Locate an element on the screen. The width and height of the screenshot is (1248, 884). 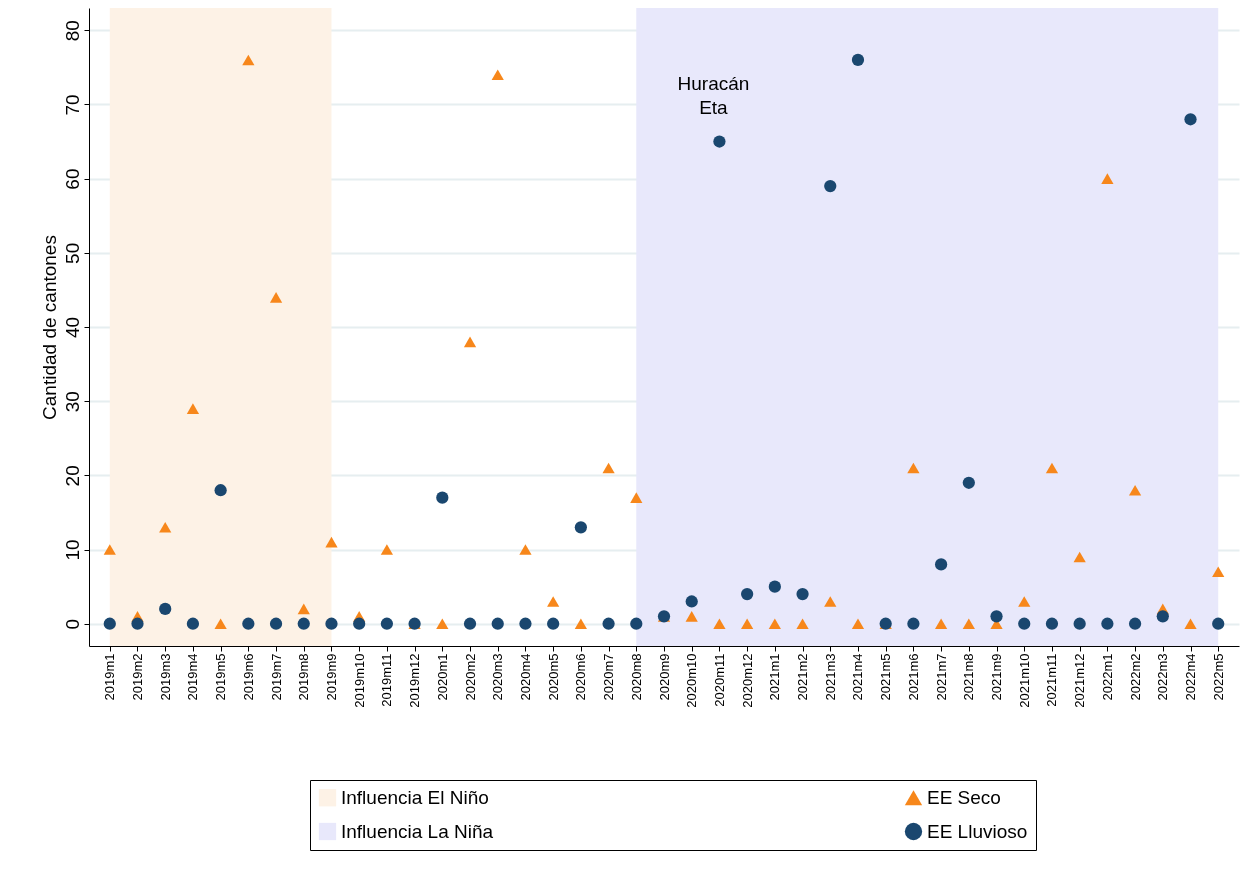
x-tick-label: 2022m5 is located at coordinates (1218, 677).